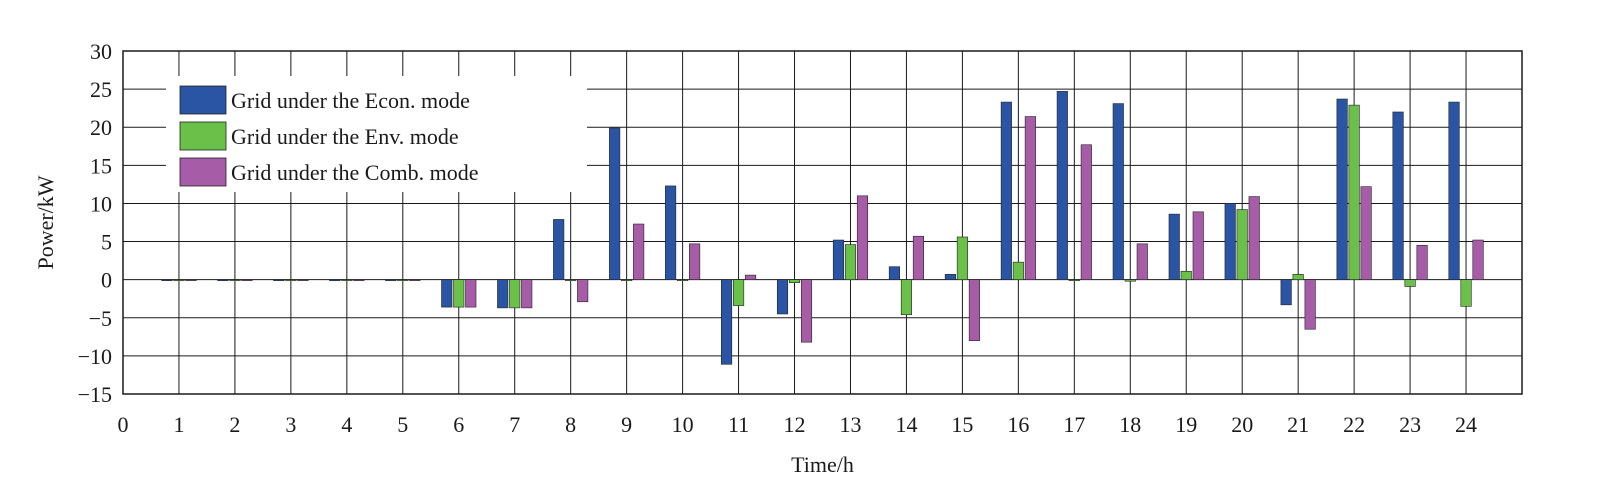 The height and width of the screenshot is (504, 1609). What do you see at coordinates (806, 311) in the screenshot?
I see `bar-3-t12` at bounding box center [806, 311].